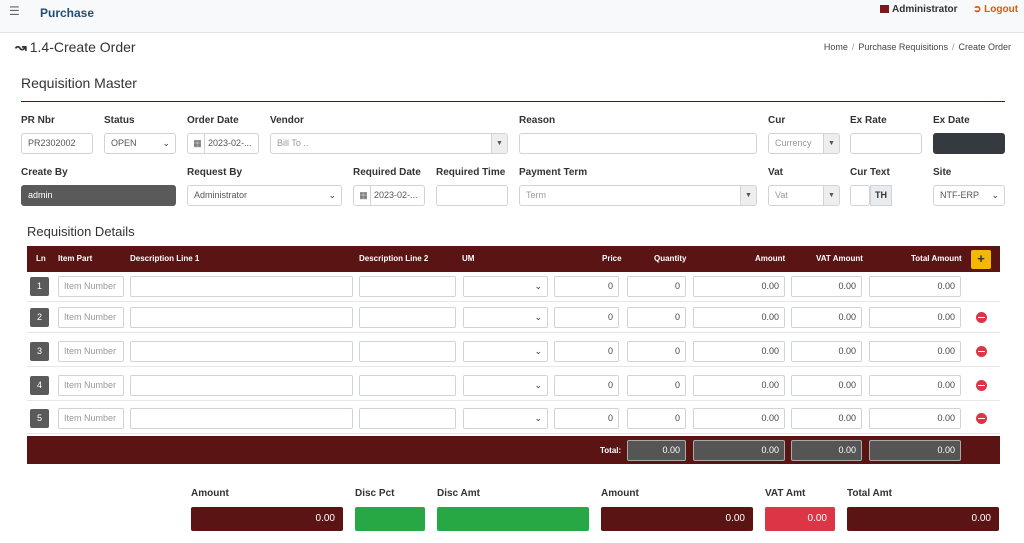 Image resolution: width=1024 pixels, height=543 pixels. Describe the element at coordinates (198, 143) in the screenshot. I see `calendar-icon: ▦` at that location.